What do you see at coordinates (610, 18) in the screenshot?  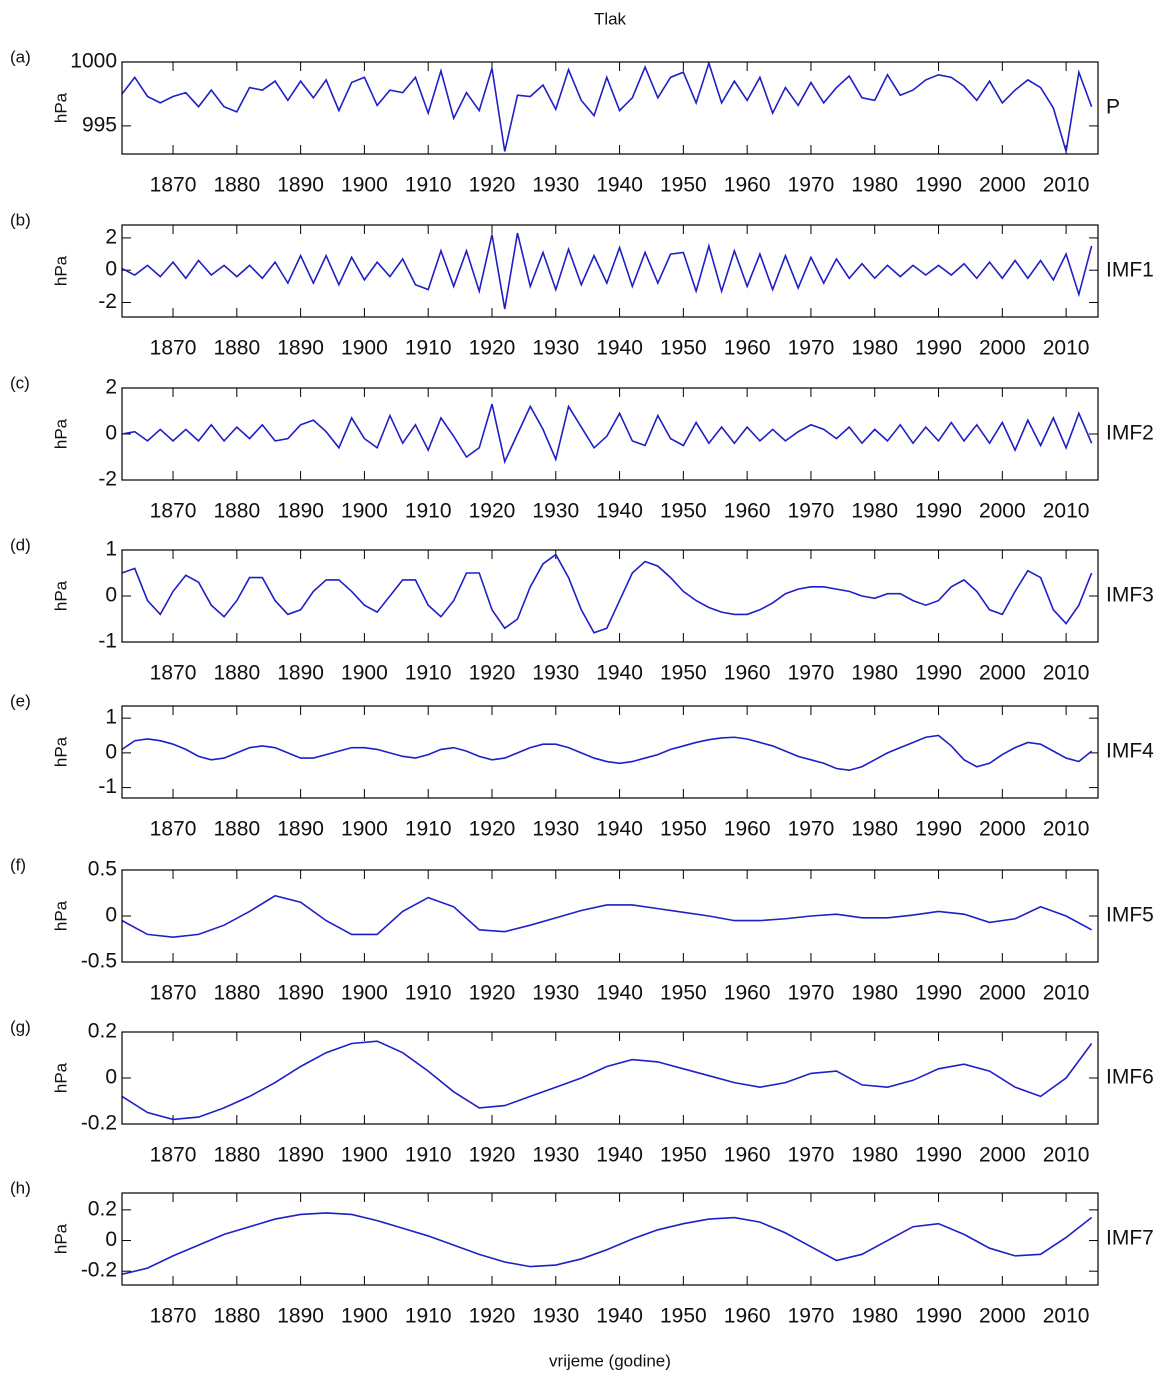 I see `figure-title: Tlak` at bounding box center [610, 18].